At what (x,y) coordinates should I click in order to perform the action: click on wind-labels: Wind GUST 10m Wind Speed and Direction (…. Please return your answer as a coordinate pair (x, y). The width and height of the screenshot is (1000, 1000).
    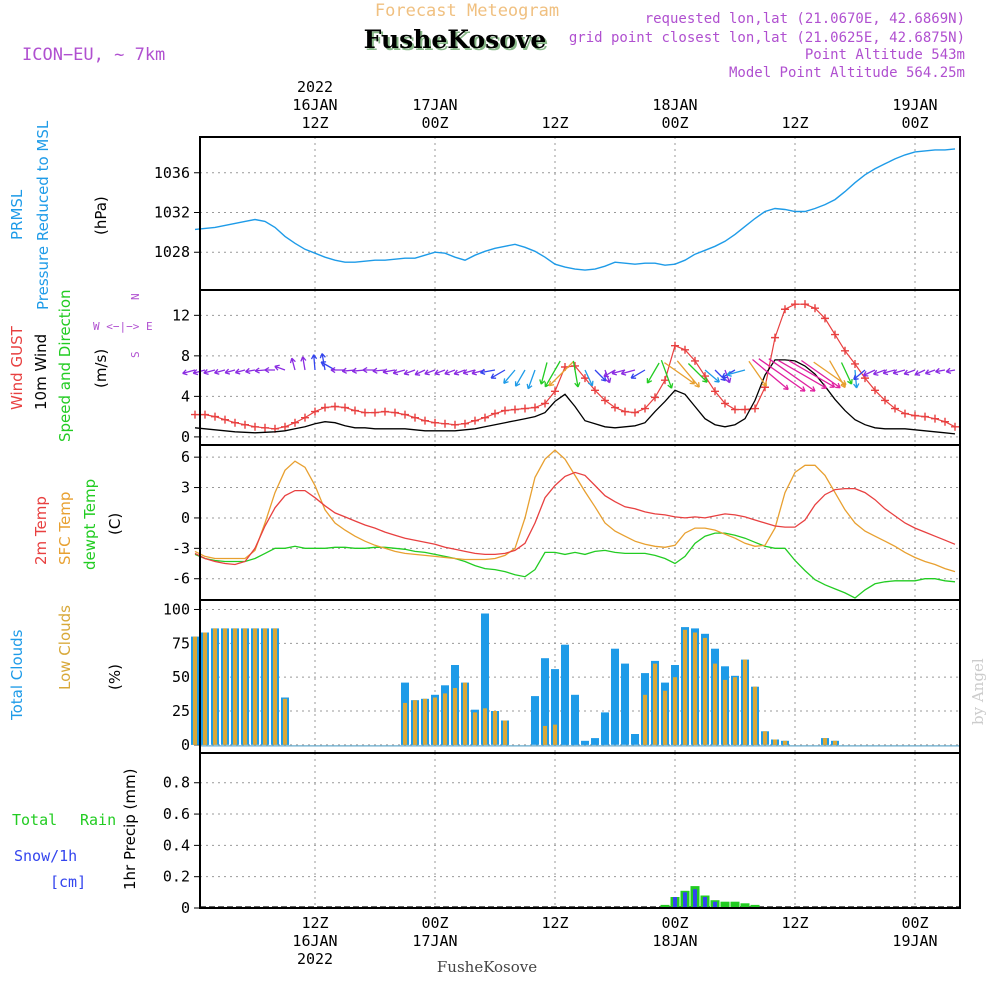
    Looking at the image, I should click on (80, 365).